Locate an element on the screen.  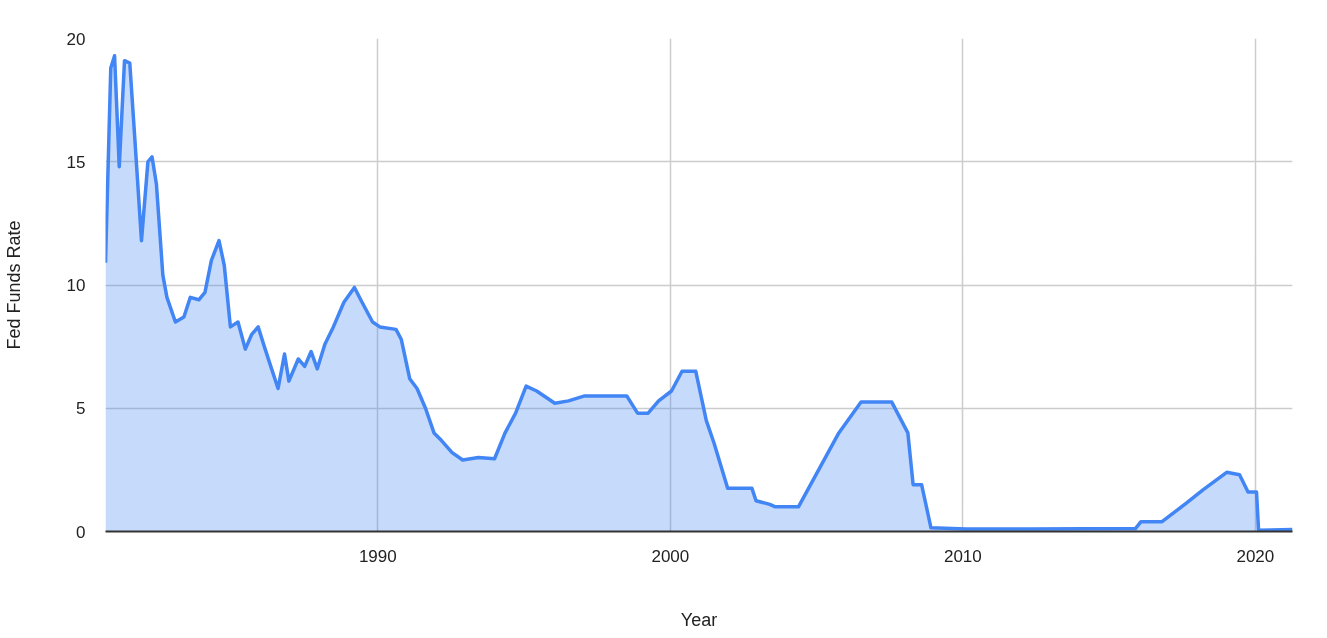
x-tick-label: 1990 is located at coordinates (377, 556).